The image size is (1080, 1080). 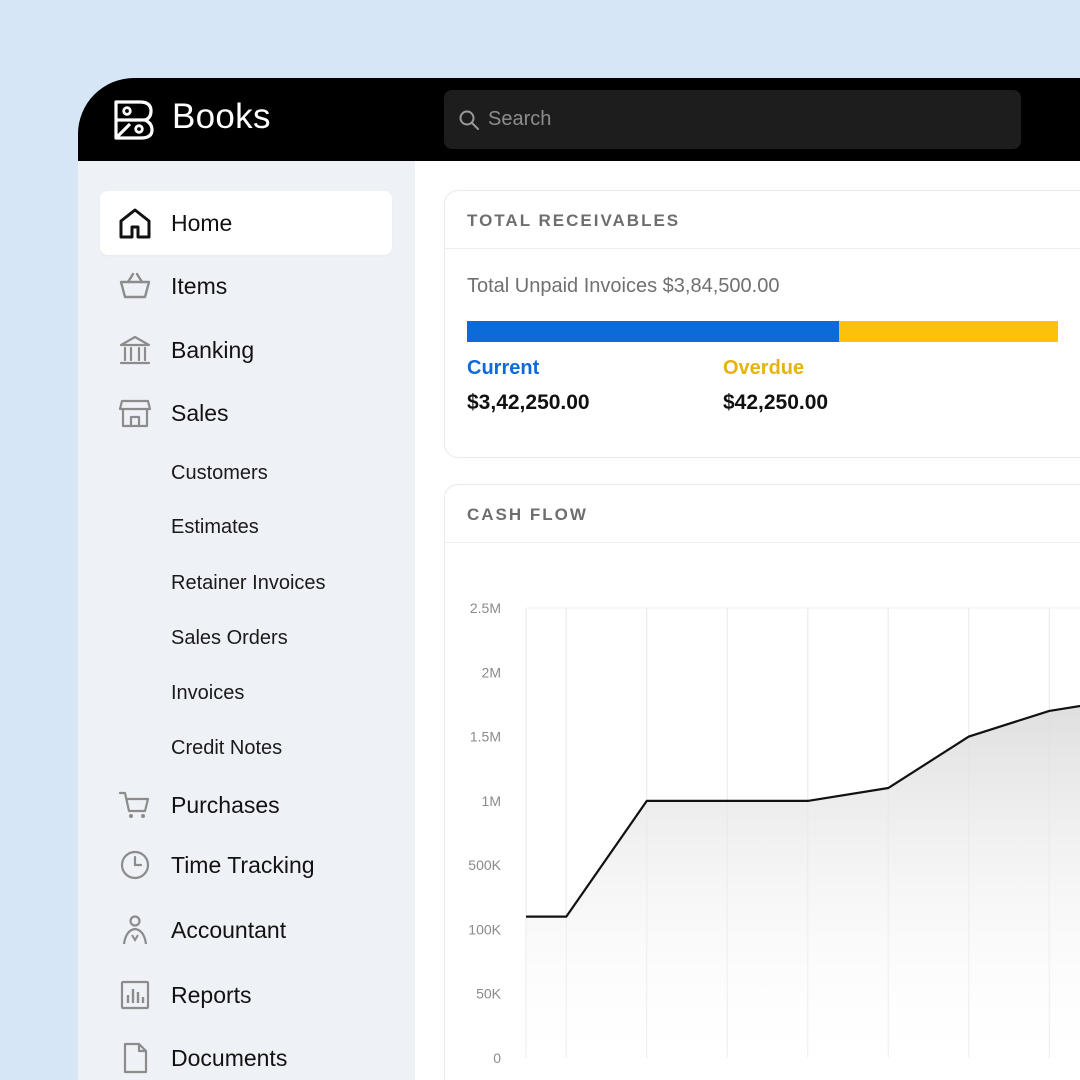 I want to click on sidebar-item-label: Banking, so click(x=213, y=349).